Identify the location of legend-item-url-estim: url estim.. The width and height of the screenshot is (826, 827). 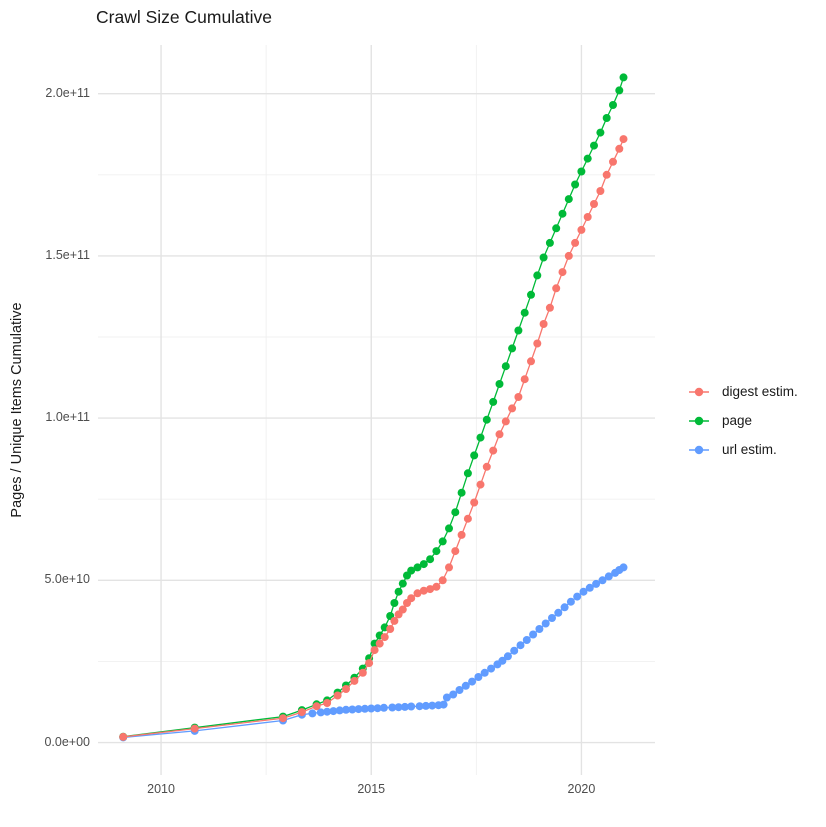
(743, 449).